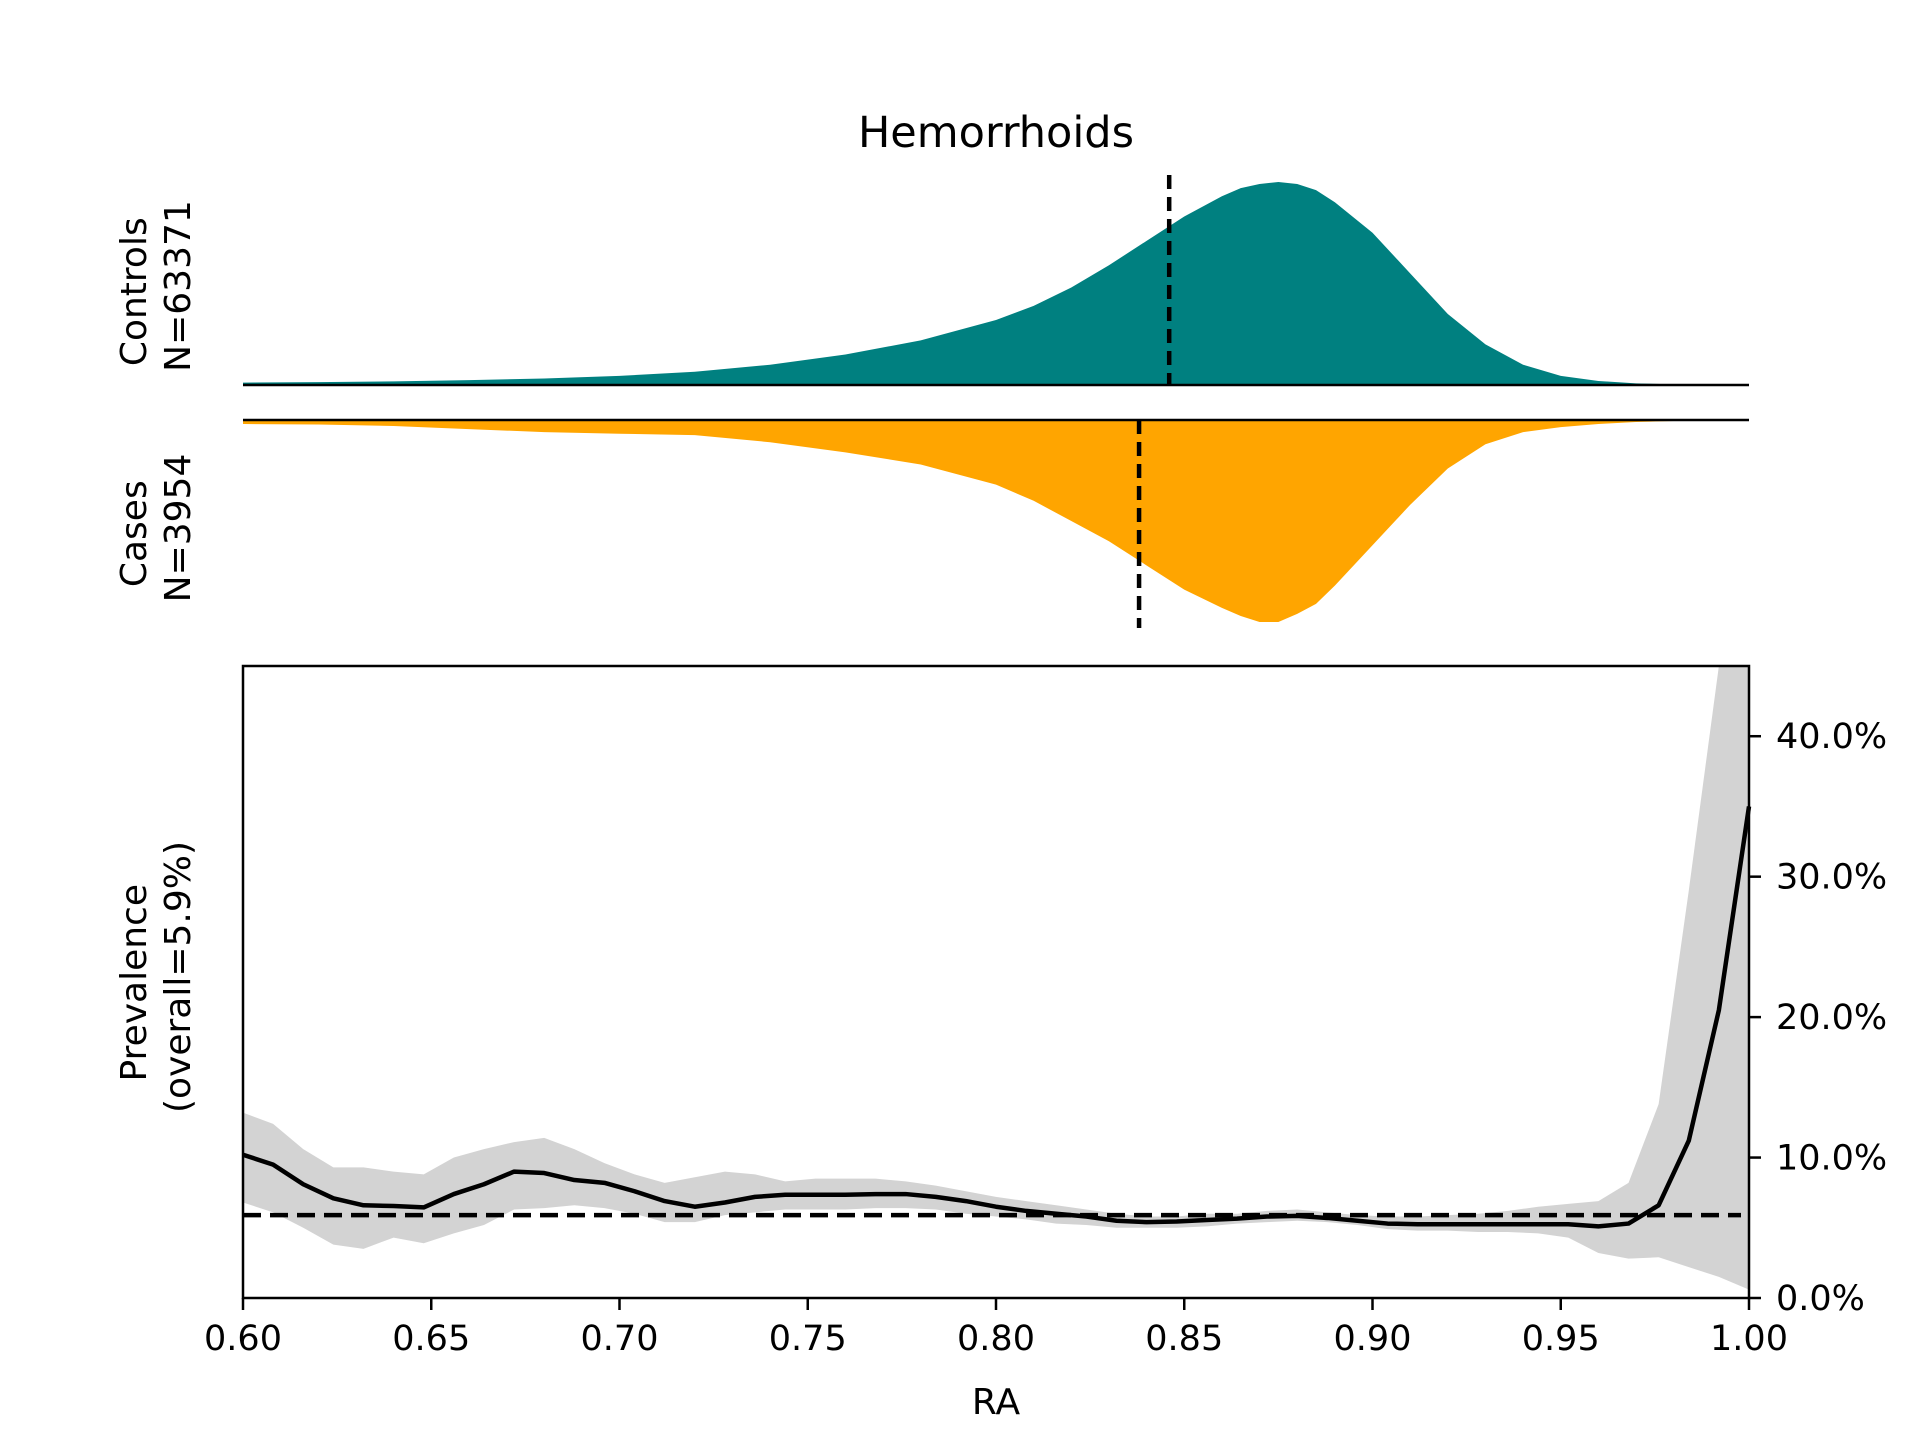 This screenshot has width=1920, height=1440. Describe the element at coordinates (1561, 1339) in the screenshot. I see `x-tick-label: 0.95` at that location.